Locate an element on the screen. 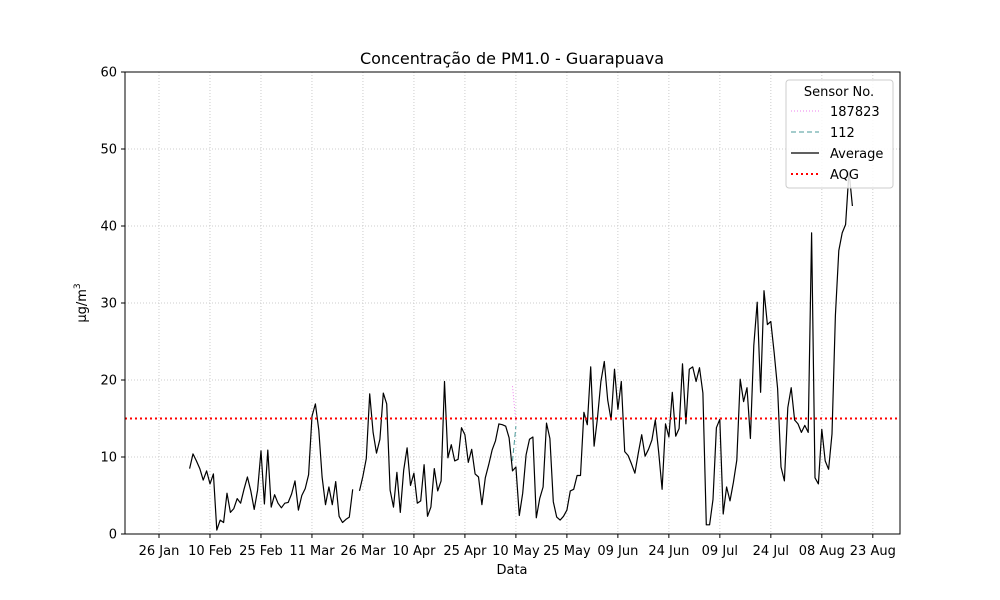 Image resolution: width=1000 pixels, height=600 pixels. y-axis-ticks: 0 10 20 30 40 50 60 is located at coordinates (112, 304).